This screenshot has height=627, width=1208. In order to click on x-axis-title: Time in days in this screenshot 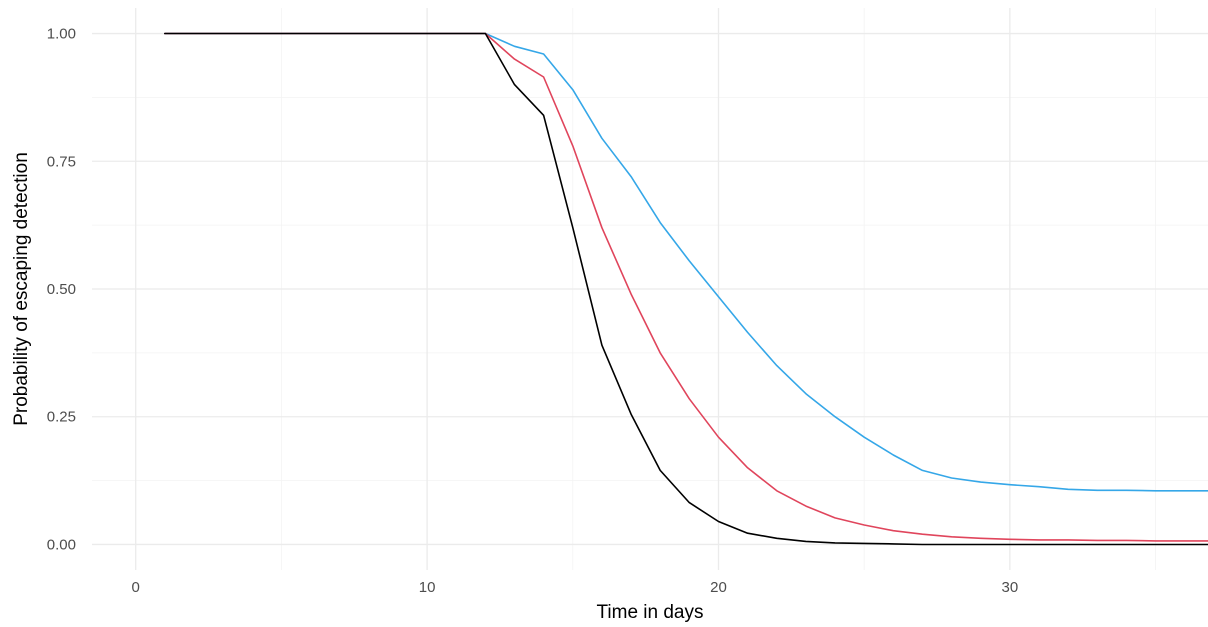, I will do `click(650, 612)`.